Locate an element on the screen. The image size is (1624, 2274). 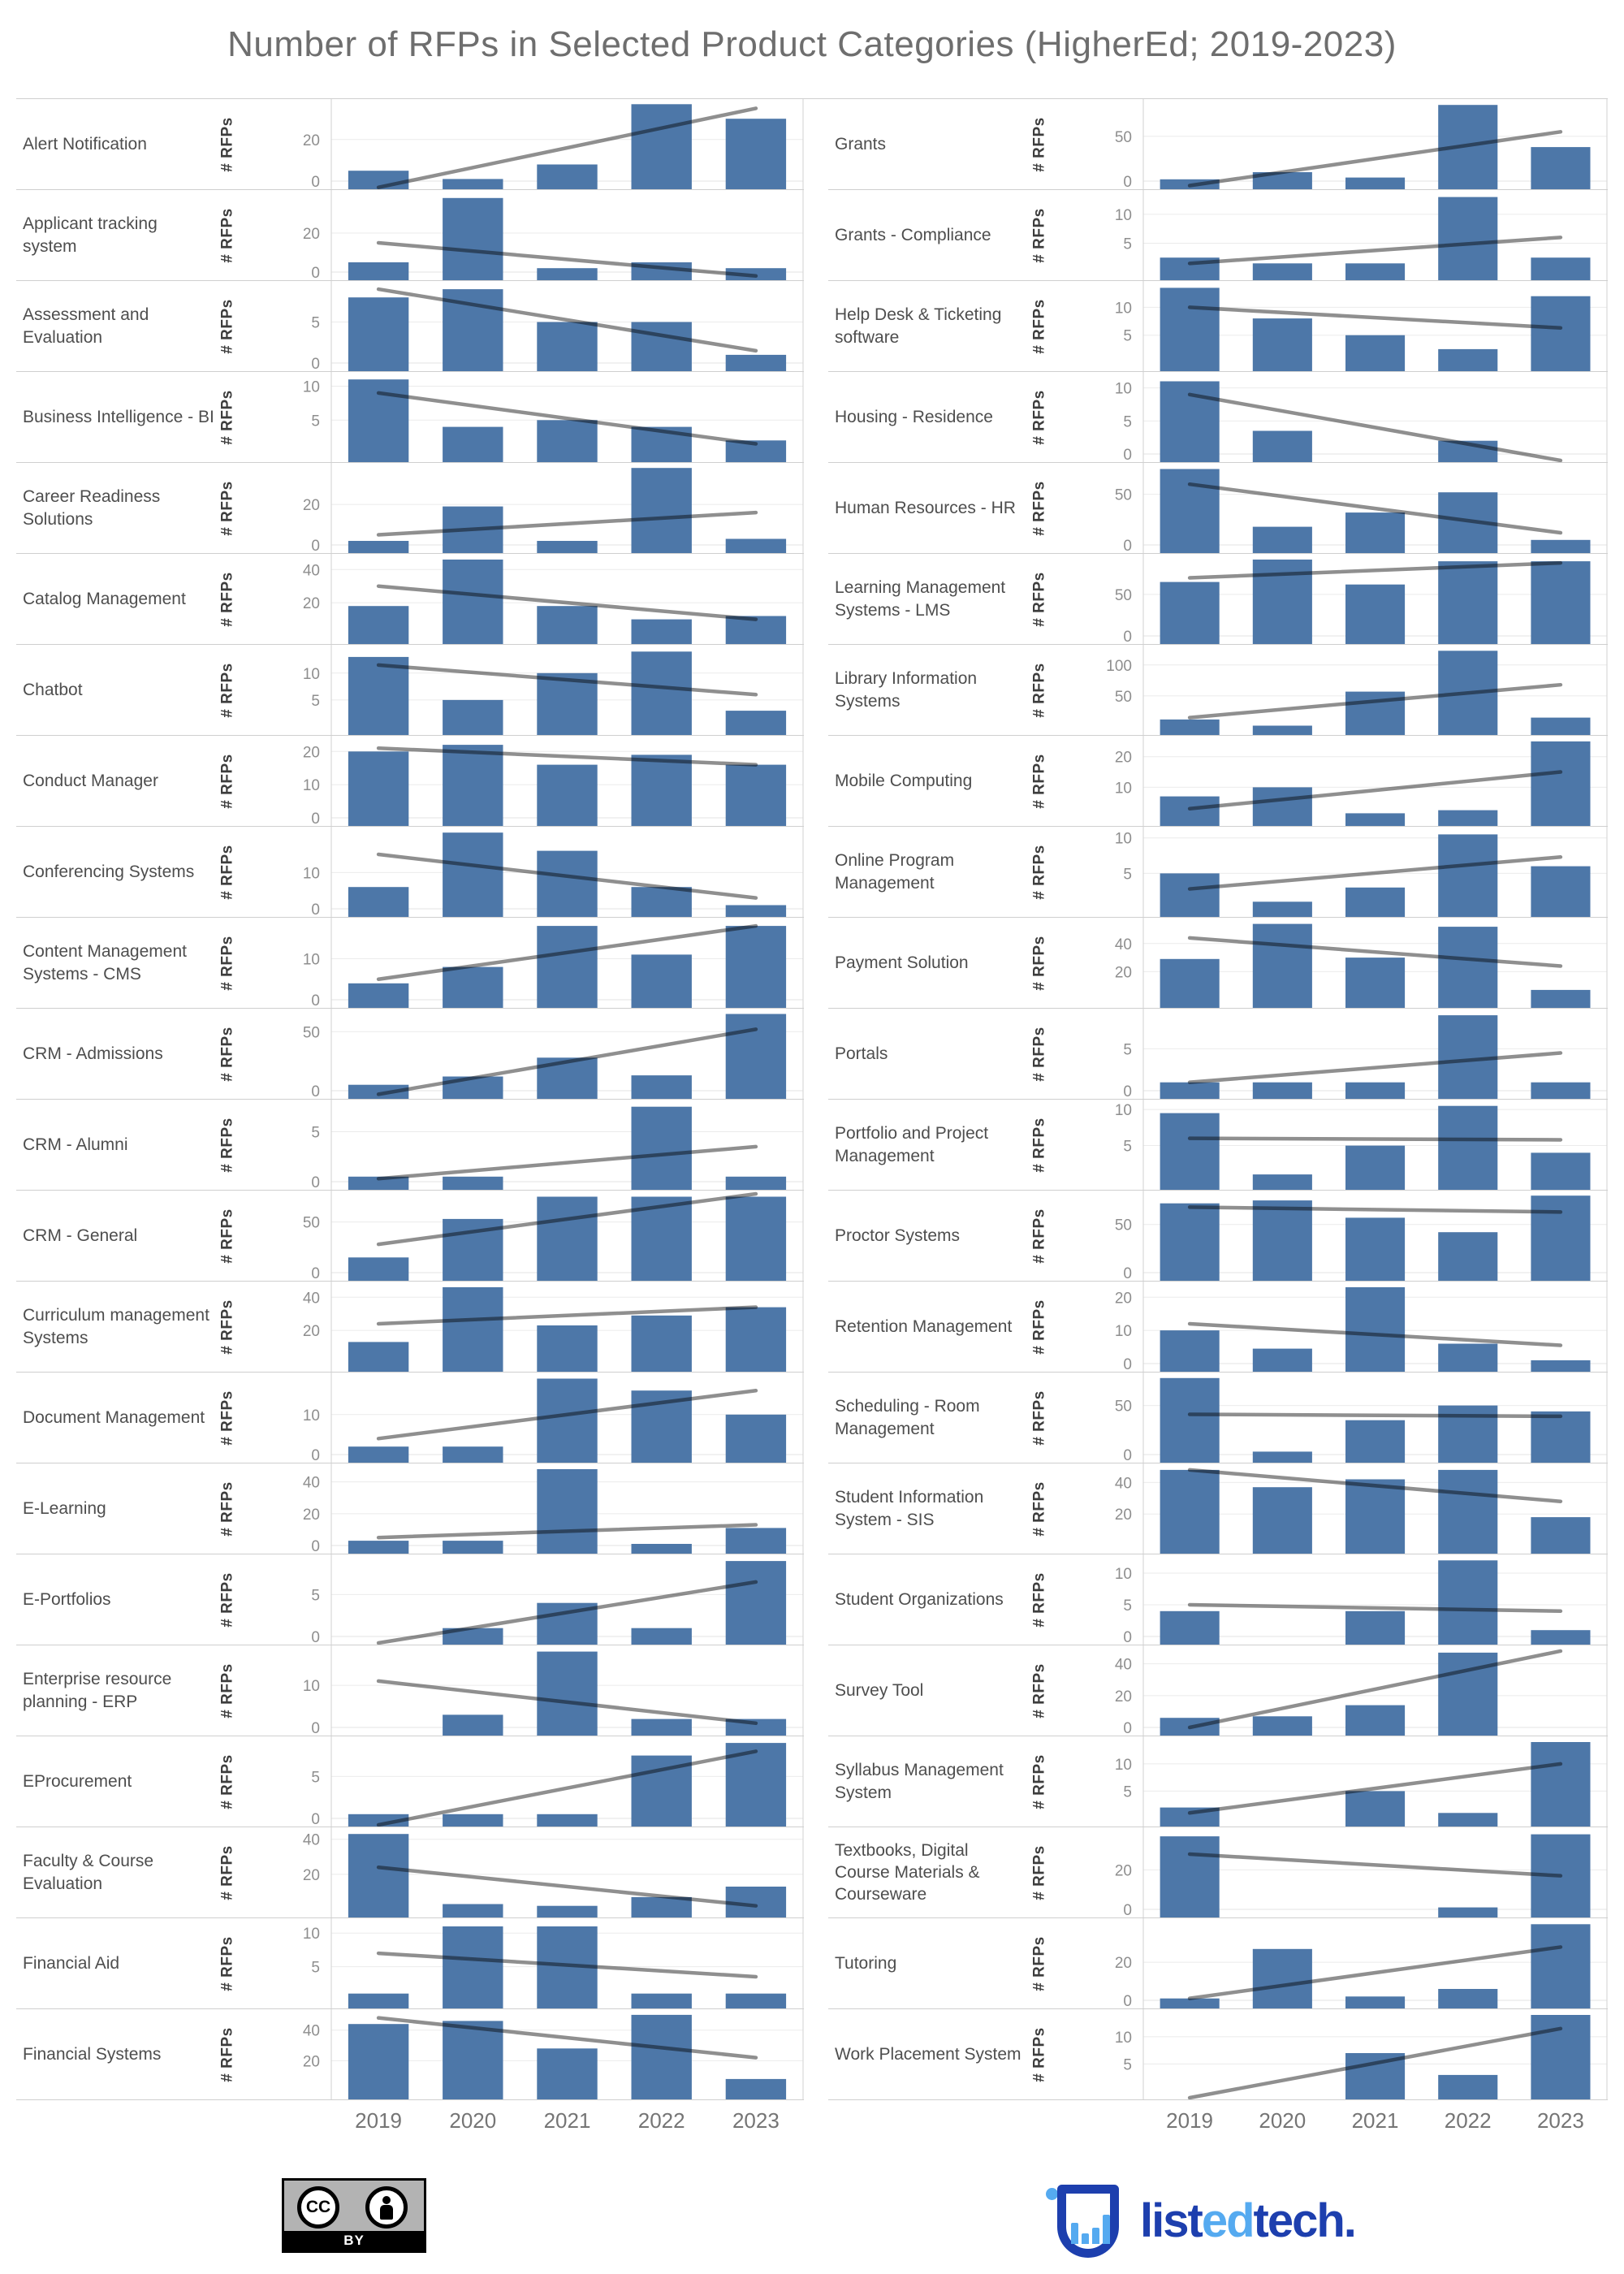
bar-chart-panel: 50 100 is located at coordinates (1331, 690).